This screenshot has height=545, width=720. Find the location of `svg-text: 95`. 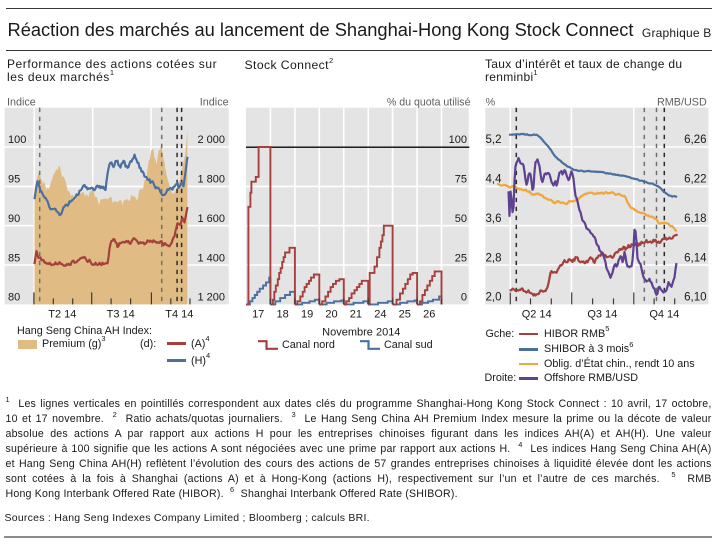

svg-text: 95 is located at coordinates (14, 180).